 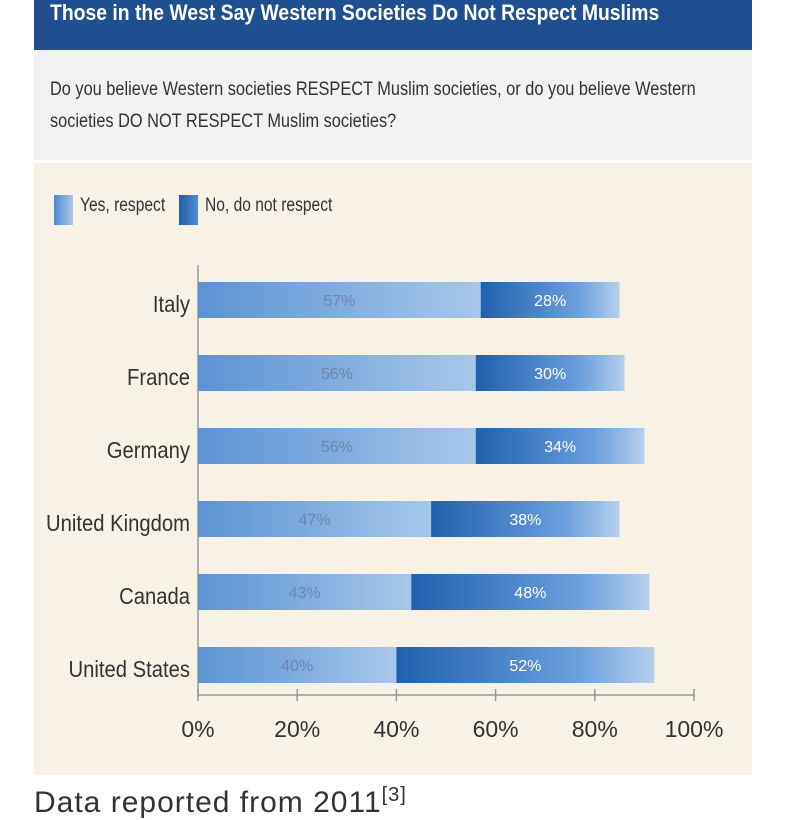 I want to click on category-label: United Kingdom, so click(x=118, y=523).